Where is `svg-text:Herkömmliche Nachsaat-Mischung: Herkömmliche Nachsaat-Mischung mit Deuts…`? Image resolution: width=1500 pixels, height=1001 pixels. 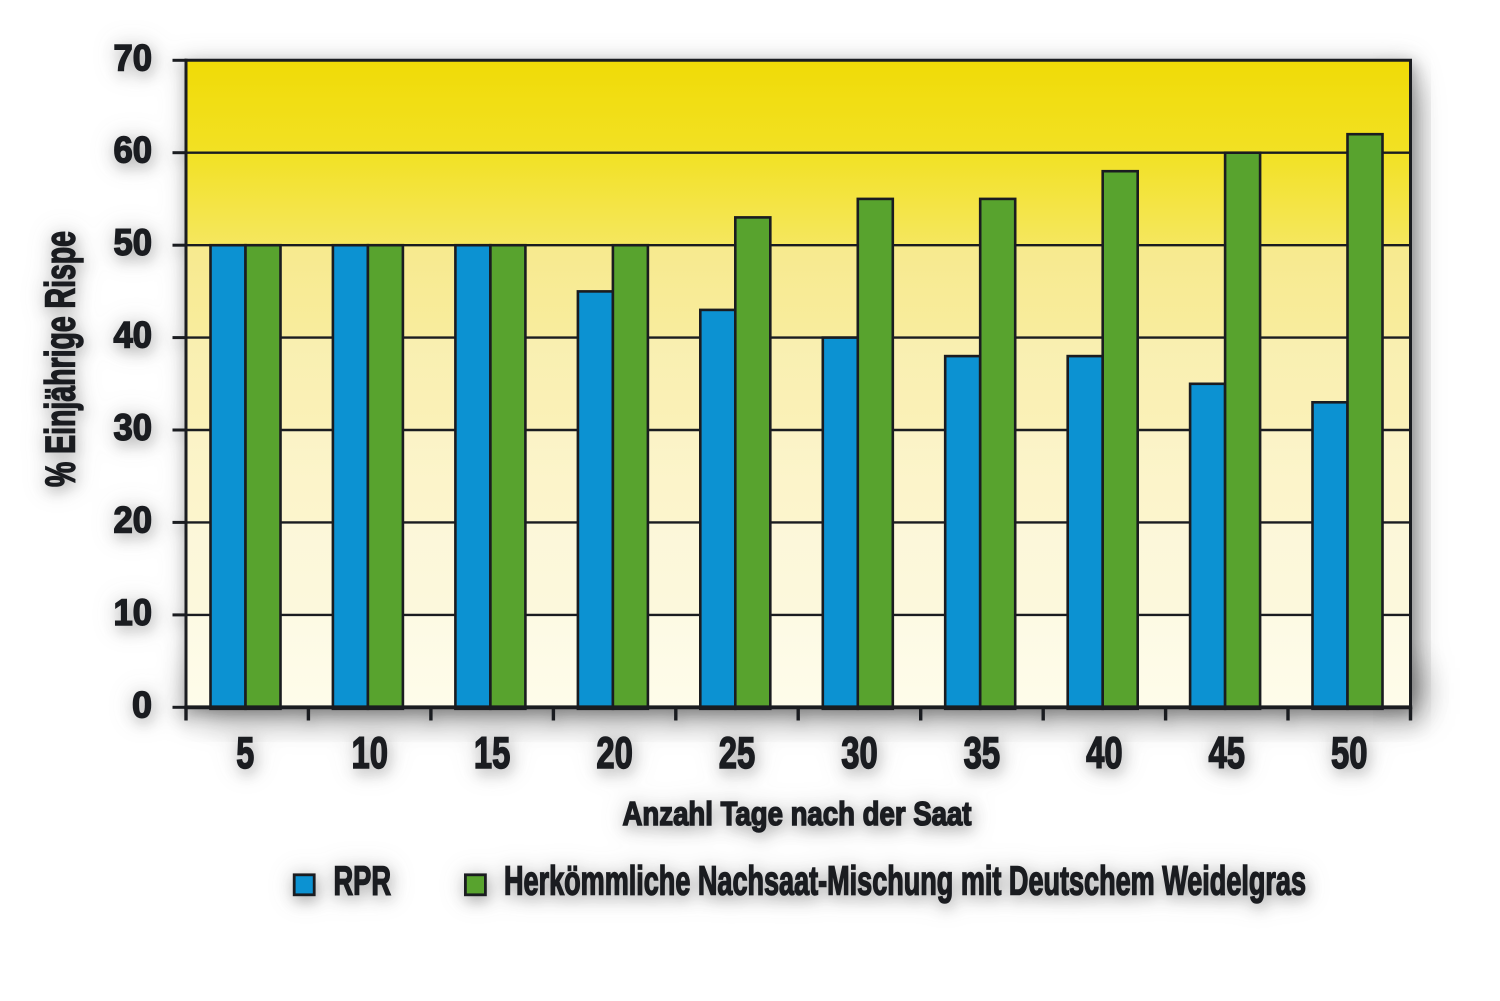
svg-text:Herkömmliche Nachsaat-Mischung: Herkömmliche Nachsaat-Mischung mit Deuts… is located at coordinates (905, 881).